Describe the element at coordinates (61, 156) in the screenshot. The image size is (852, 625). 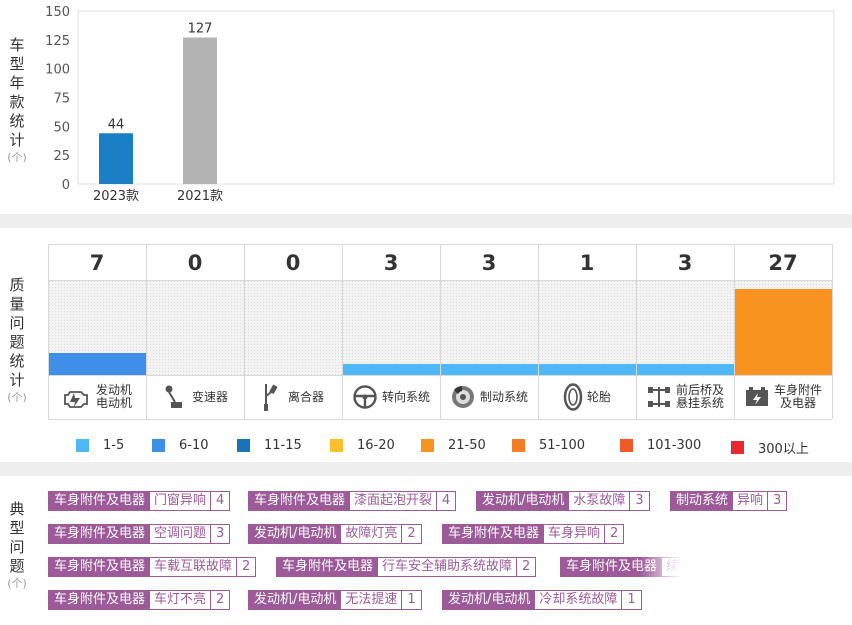
I see `y-tick-label: 25` at that location.